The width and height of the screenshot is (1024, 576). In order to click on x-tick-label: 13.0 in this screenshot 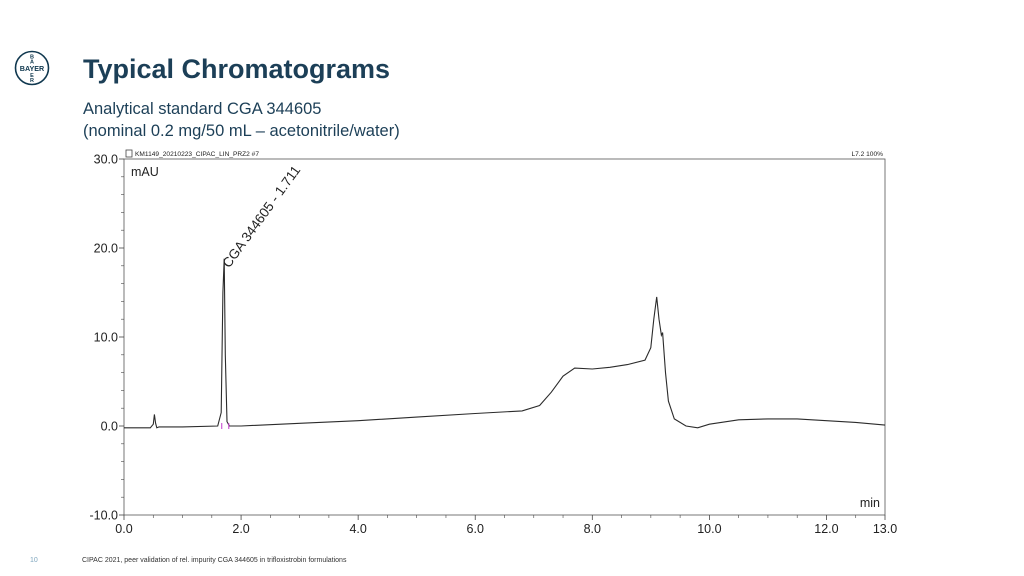, I will do `click(885, 529)`.